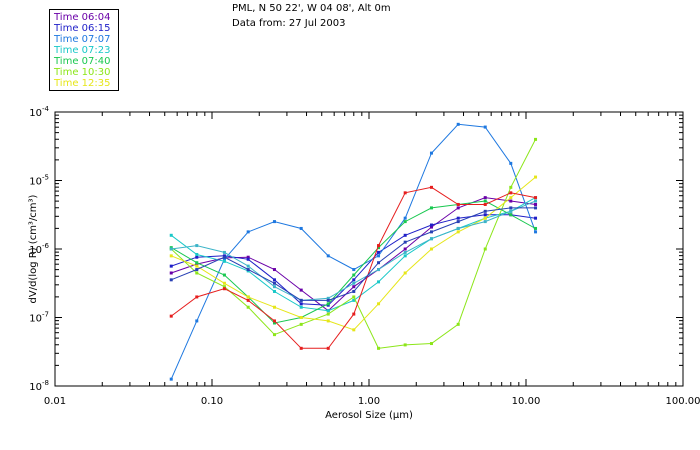  I want to click on y-tick-label: 10⁻⁸, so click(39, 386).